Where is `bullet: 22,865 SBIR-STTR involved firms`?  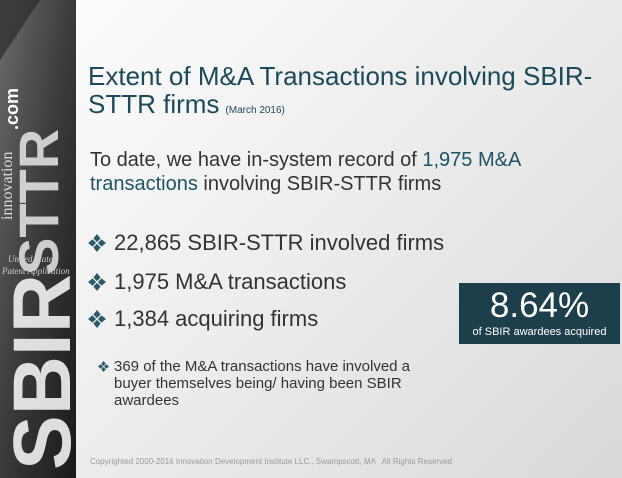 bullet: 22,865 SBIR-STTR involved firms is located at coordinates (266, 243).